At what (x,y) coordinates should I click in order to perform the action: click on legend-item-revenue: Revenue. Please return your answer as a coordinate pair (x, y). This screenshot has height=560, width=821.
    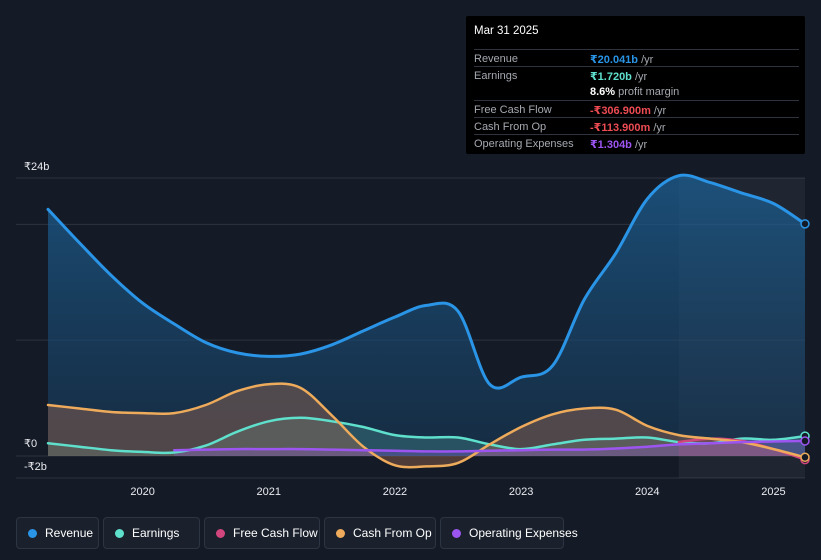
    Looking at the image, I should click on (57, 533).